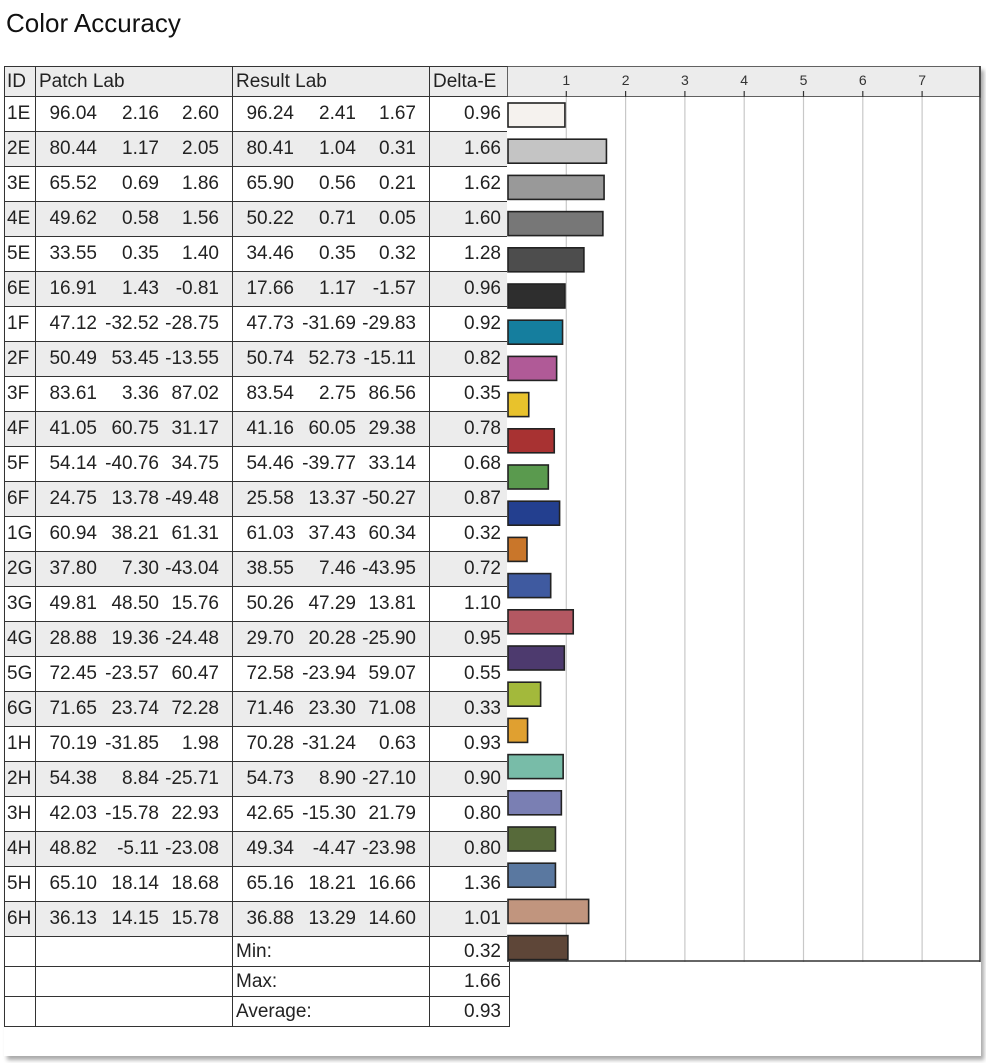 The width and height of the screenshot is (986, 1063). Describe the element at coordinates (20, 324) in the screenshot. I see `patch-id: 1F` at that location.